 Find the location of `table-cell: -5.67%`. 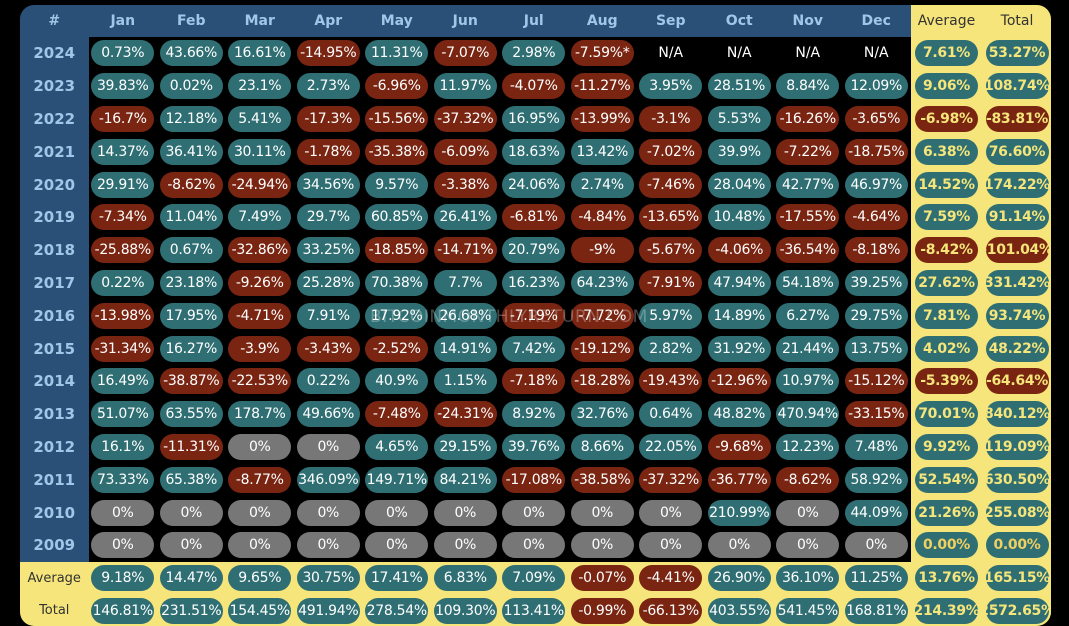

table-cell: -5.67% is located at coordinates (671, 250).